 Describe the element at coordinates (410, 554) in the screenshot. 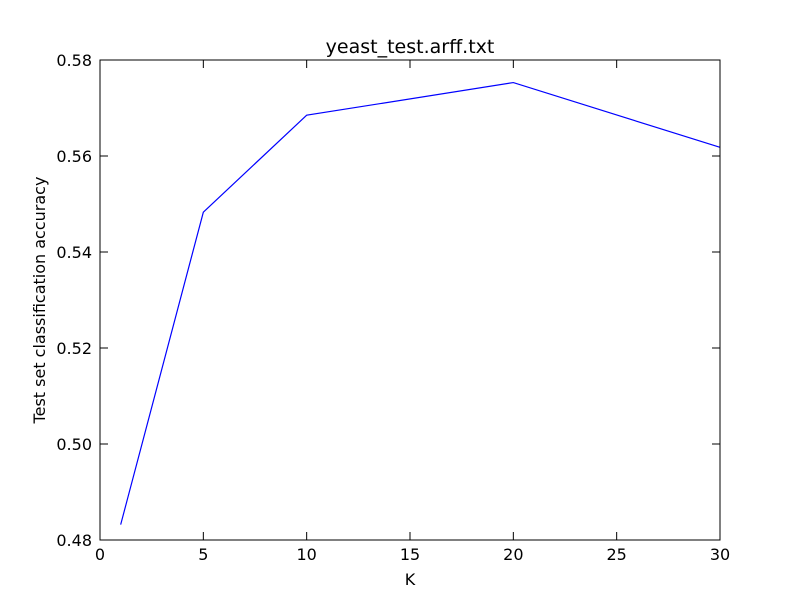

I see `x-tick-label: 15` at that location.